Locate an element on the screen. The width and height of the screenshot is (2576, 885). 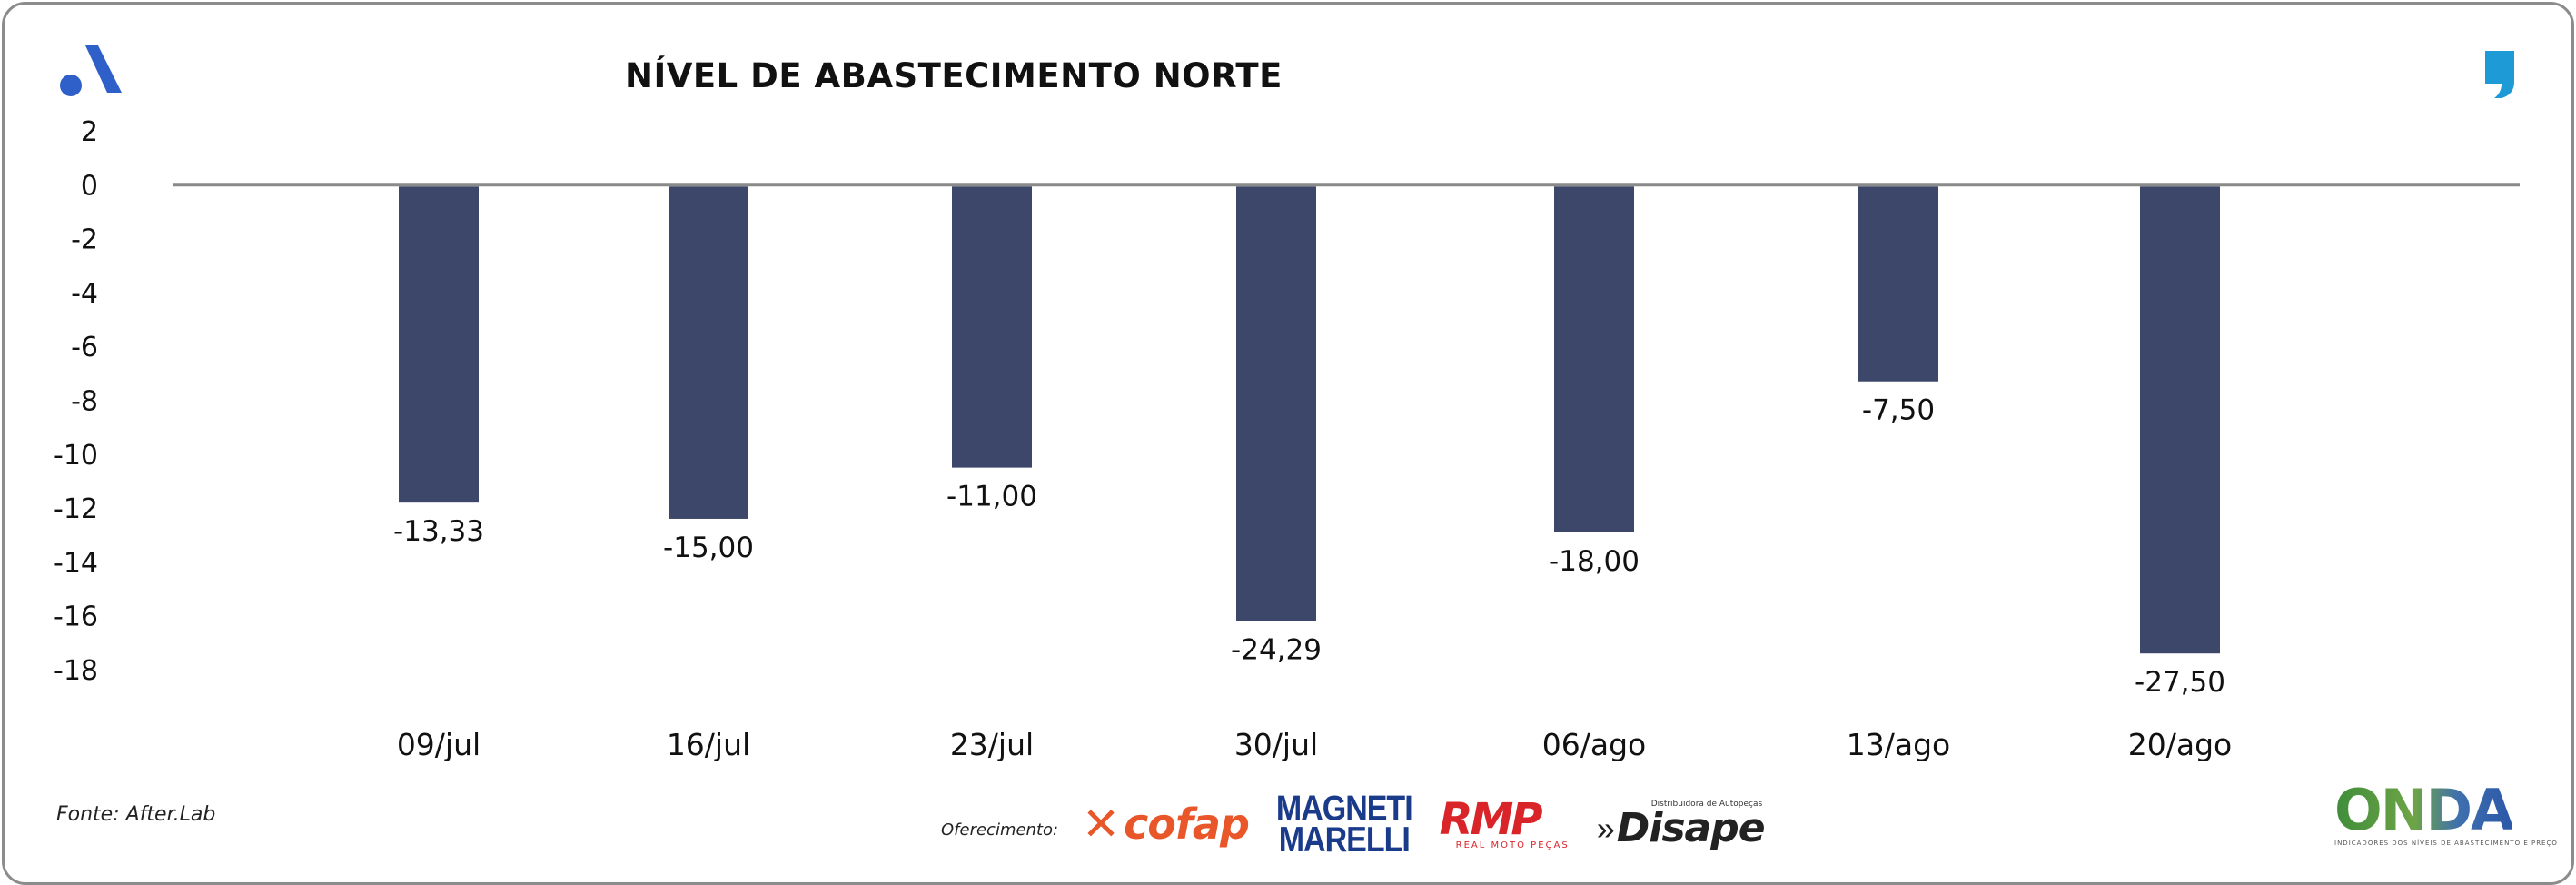
y-tick-label: -14 is located at coordinates (76, 563).